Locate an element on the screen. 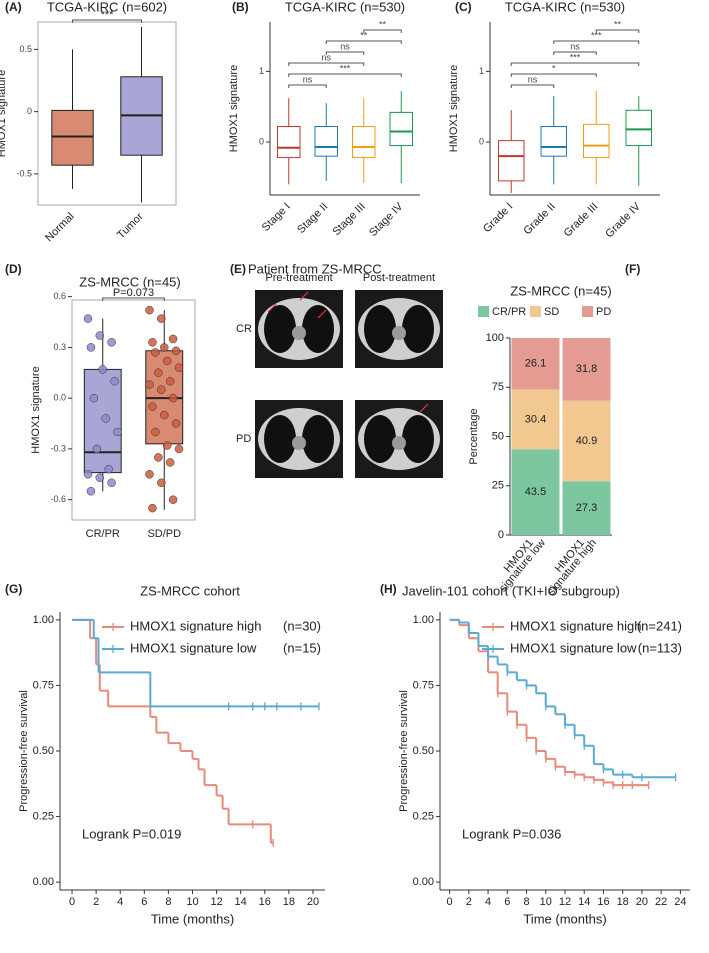  panel-label: (D) is located at coordinates (13, 269).